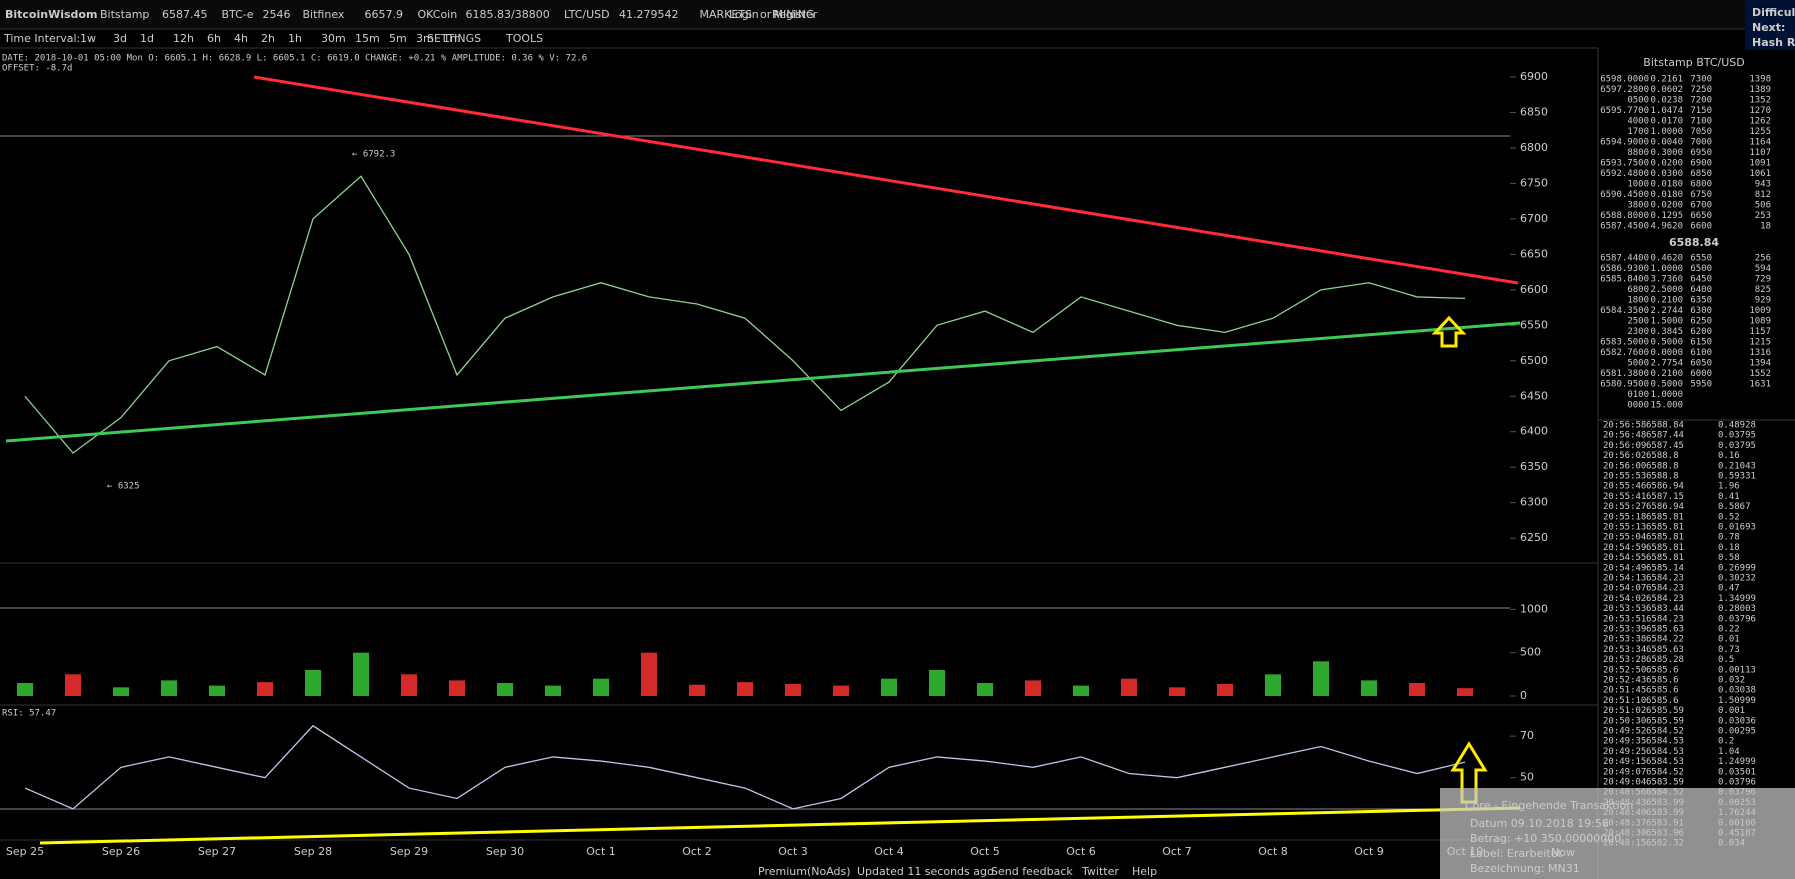  Describe the element at coordinates (1665, 538) in the screenshot. I see `trade-price: 6585.81` at that location.